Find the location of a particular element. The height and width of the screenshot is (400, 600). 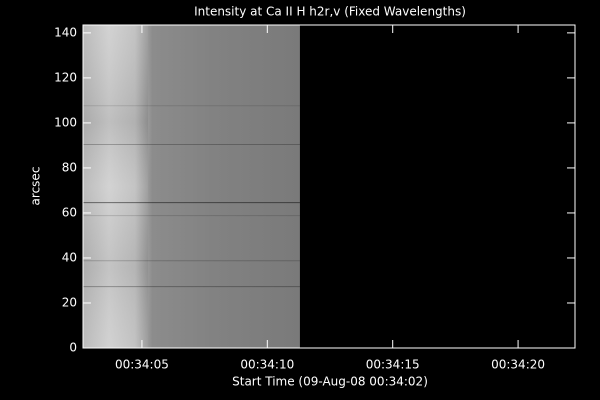

y-tick-label: 40 is located at coordinates (69, 257).